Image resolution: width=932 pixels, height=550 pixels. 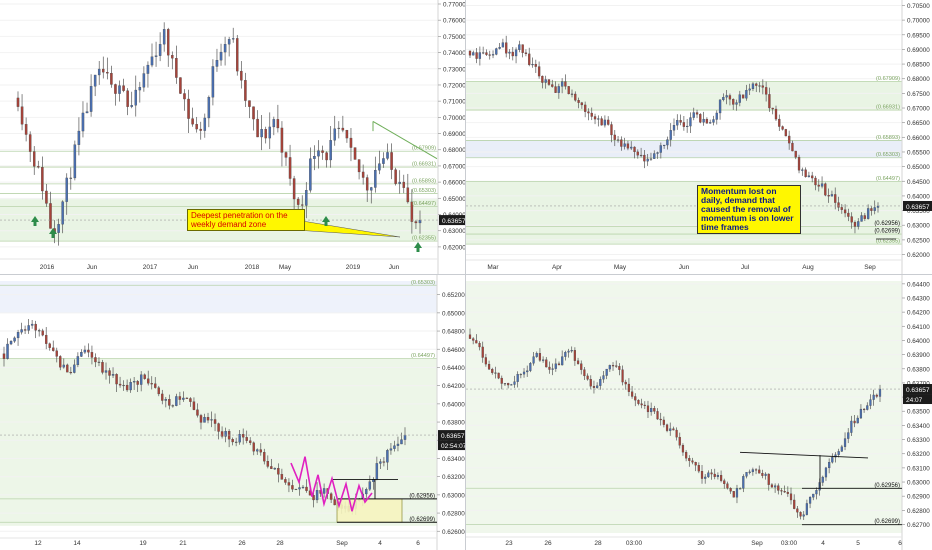 What do you see at coordinates (454, 166) in the screenshot?
I see `y-tick-label: 0.67000` at bounding box center [454, 166].